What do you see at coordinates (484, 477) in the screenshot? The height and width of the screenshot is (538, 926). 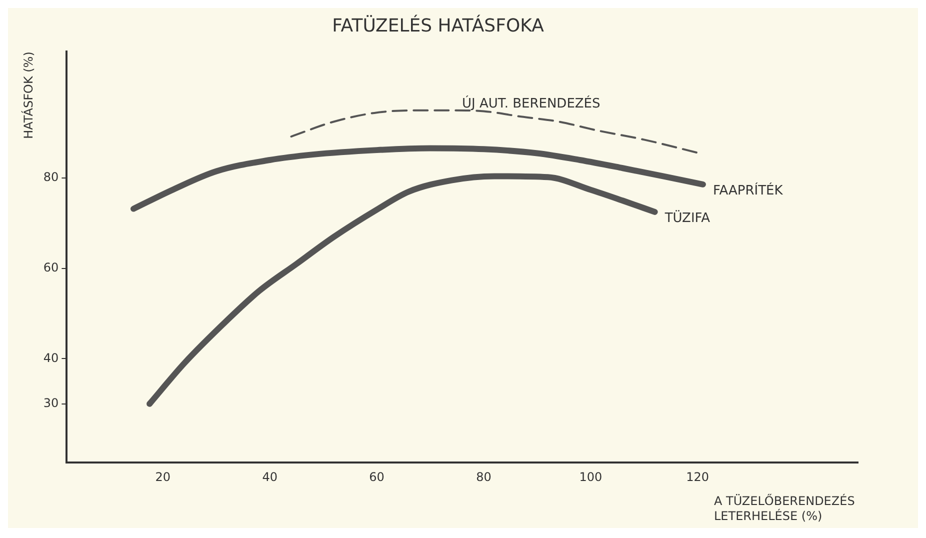 I see `x-tick-label: 80` at bounding box center [484, 477].